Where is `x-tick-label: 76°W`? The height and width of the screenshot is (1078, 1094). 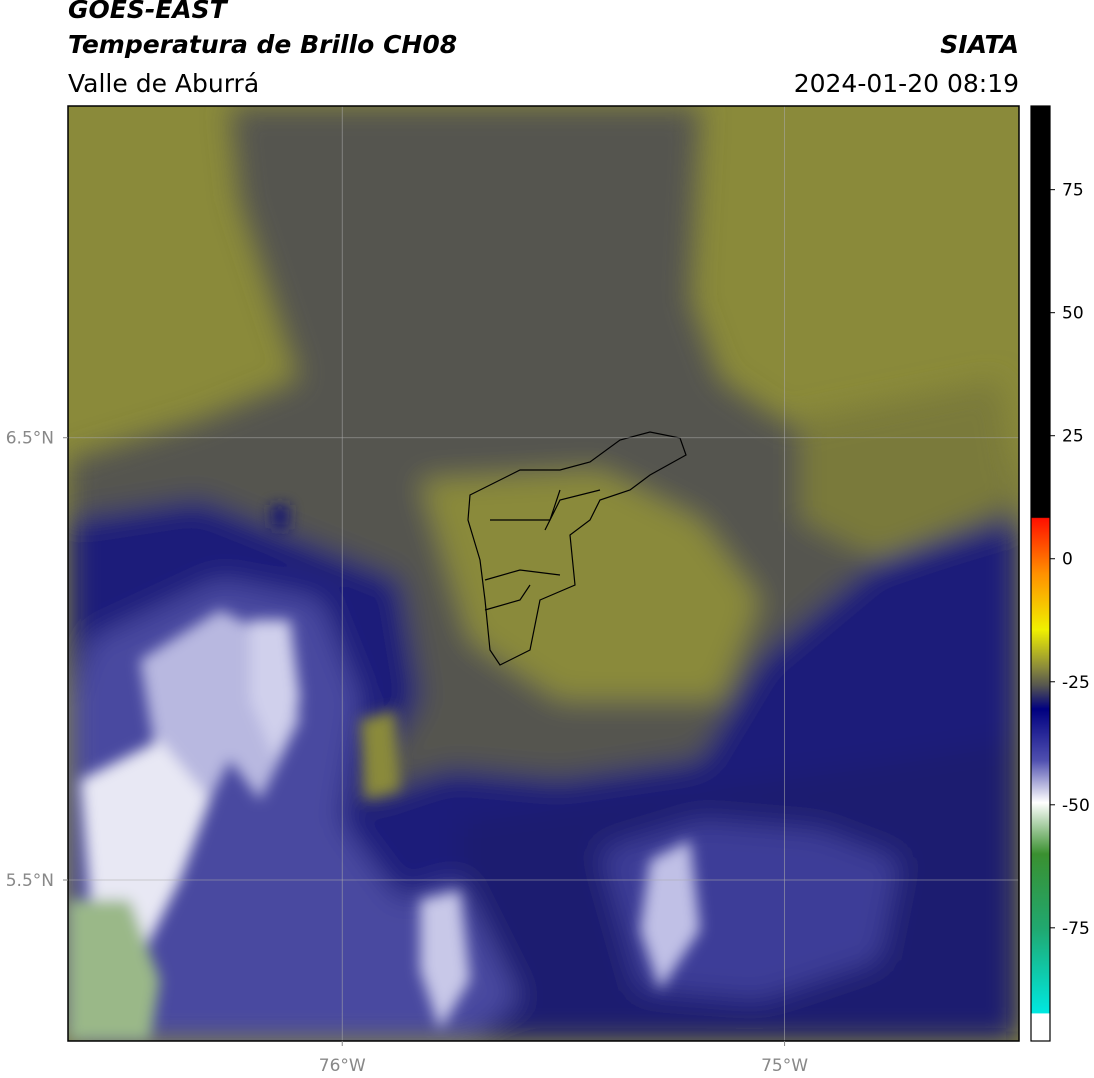 x-tick-label: 76°W is located at coordinates (342, 1066).